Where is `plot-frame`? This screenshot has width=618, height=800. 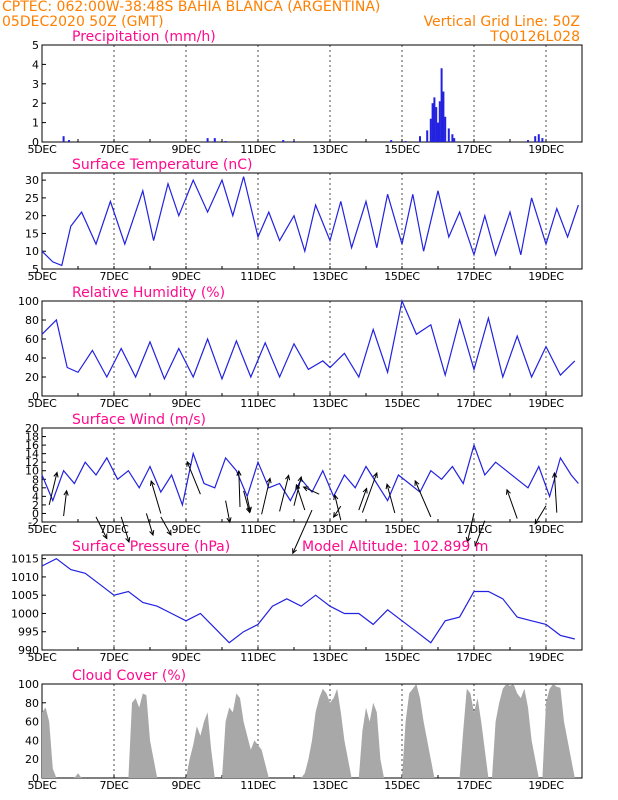 plot-frame is located at coordinates (312, 348).